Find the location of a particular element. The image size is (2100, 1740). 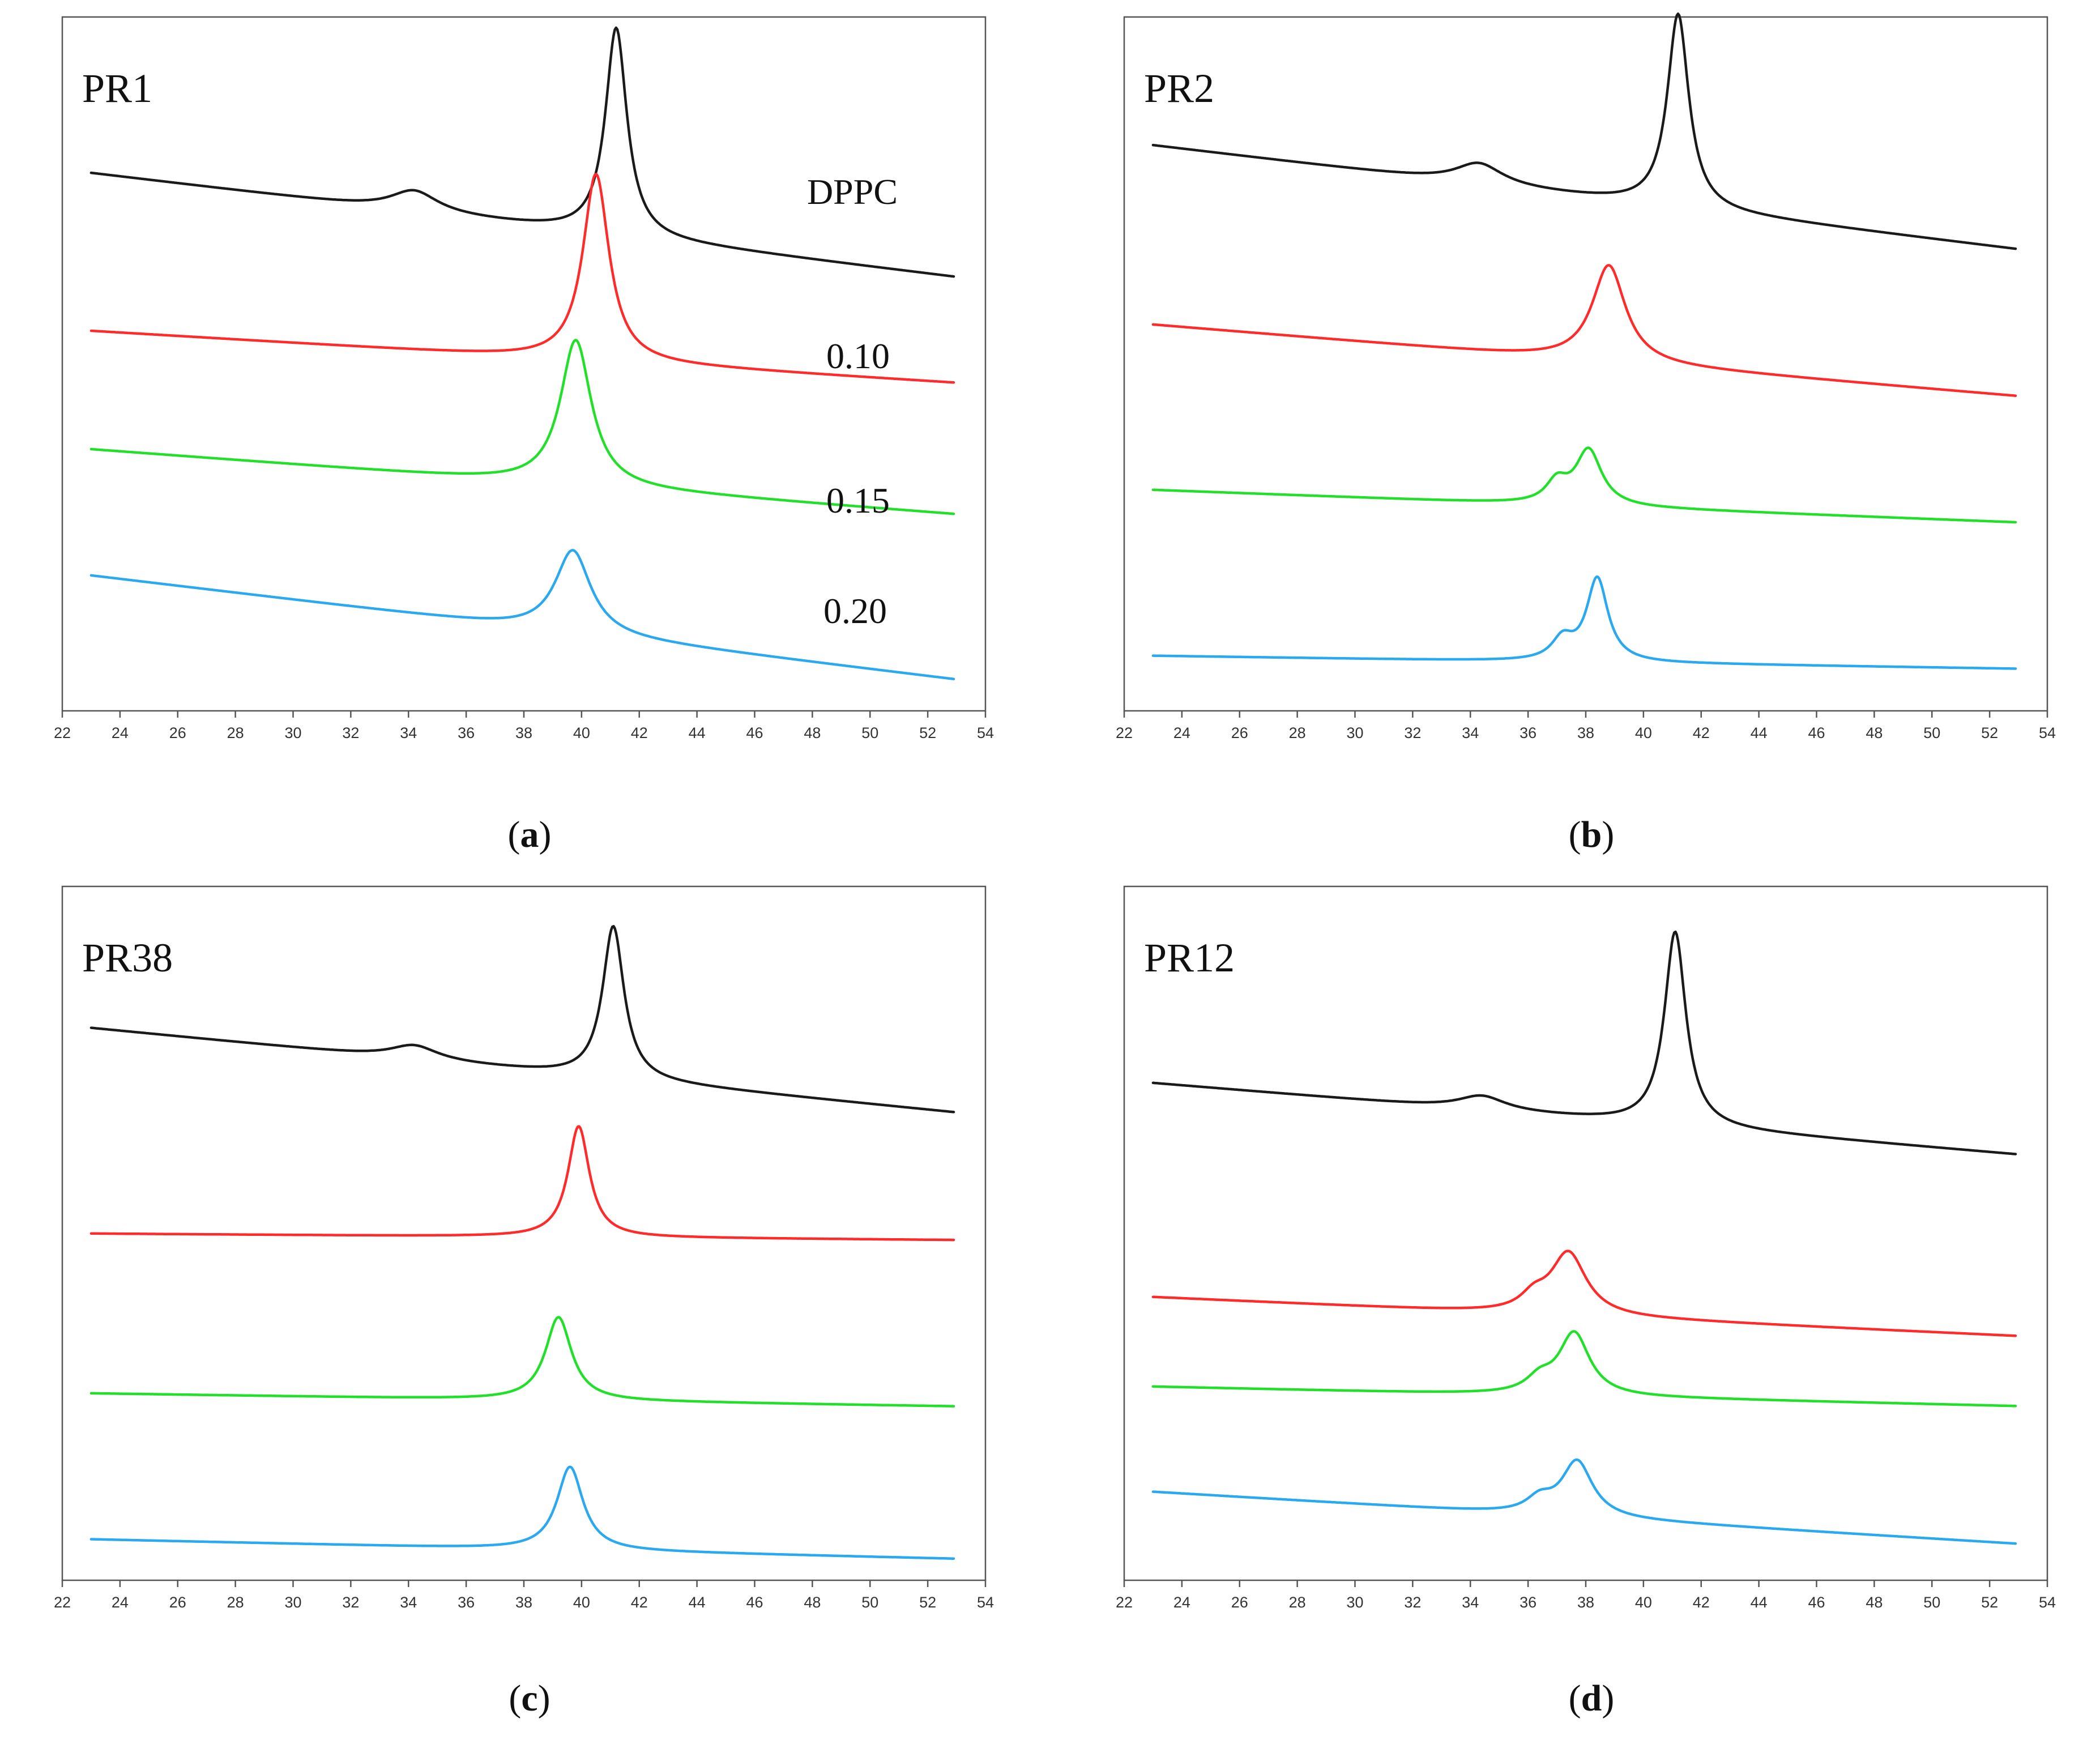

series-label-0-10: 0.10 is located at coordinates (858, 356).